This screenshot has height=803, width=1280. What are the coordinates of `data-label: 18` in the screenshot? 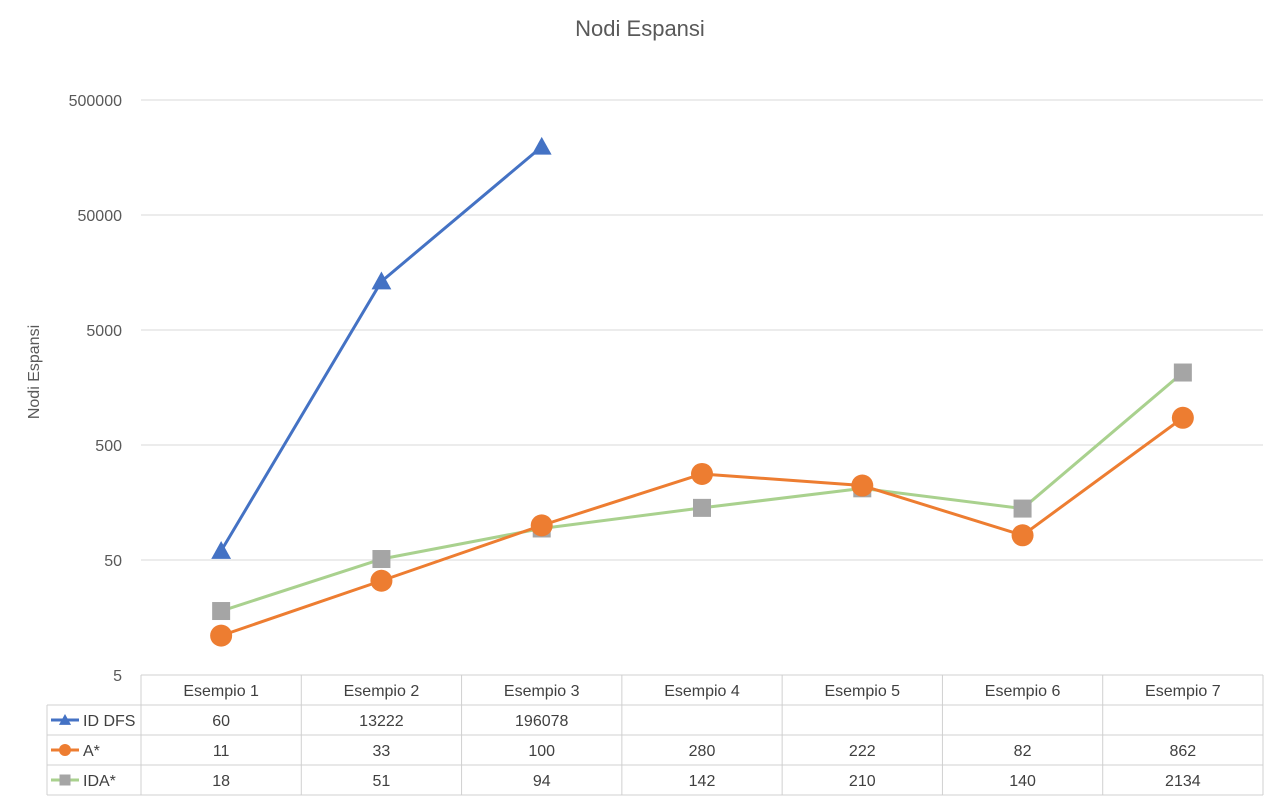 It's located at (221, 781).